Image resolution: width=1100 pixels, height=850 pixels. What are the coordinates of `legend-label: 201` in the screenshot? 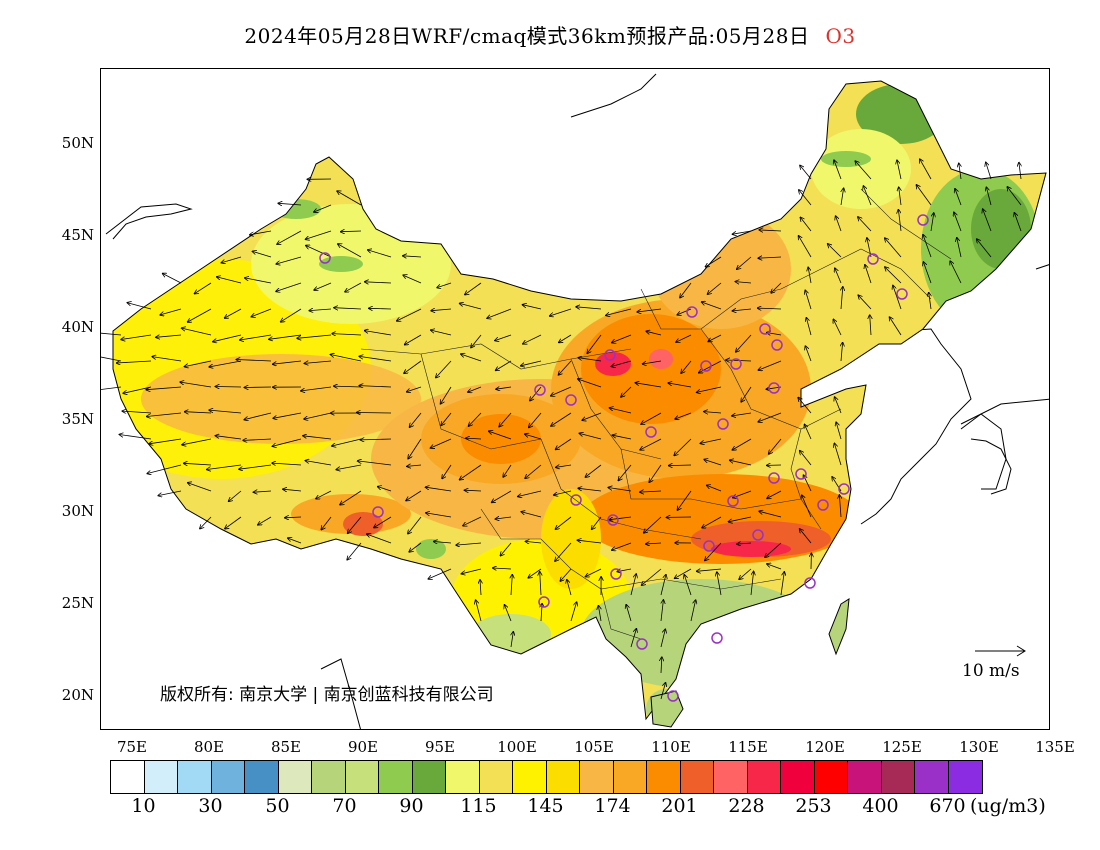 It's located at (679, 806).